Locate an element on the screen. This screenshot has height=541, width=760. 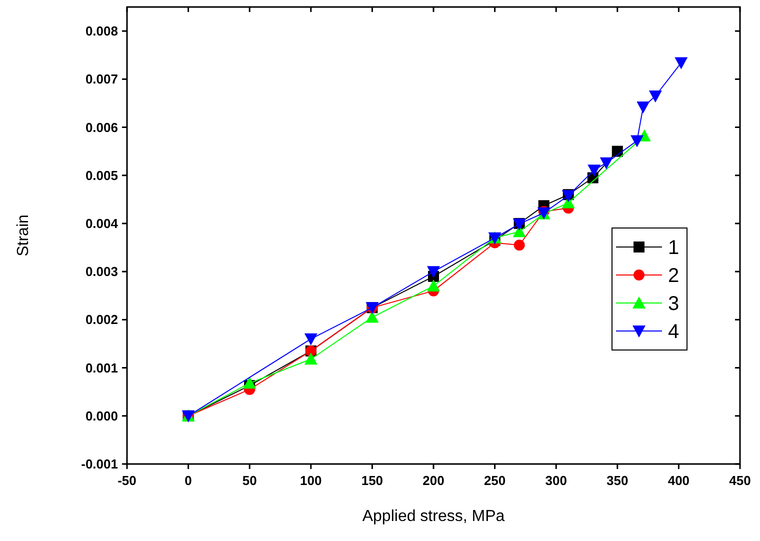
x-tick-label: 300 is located at coordinates (556, 480).